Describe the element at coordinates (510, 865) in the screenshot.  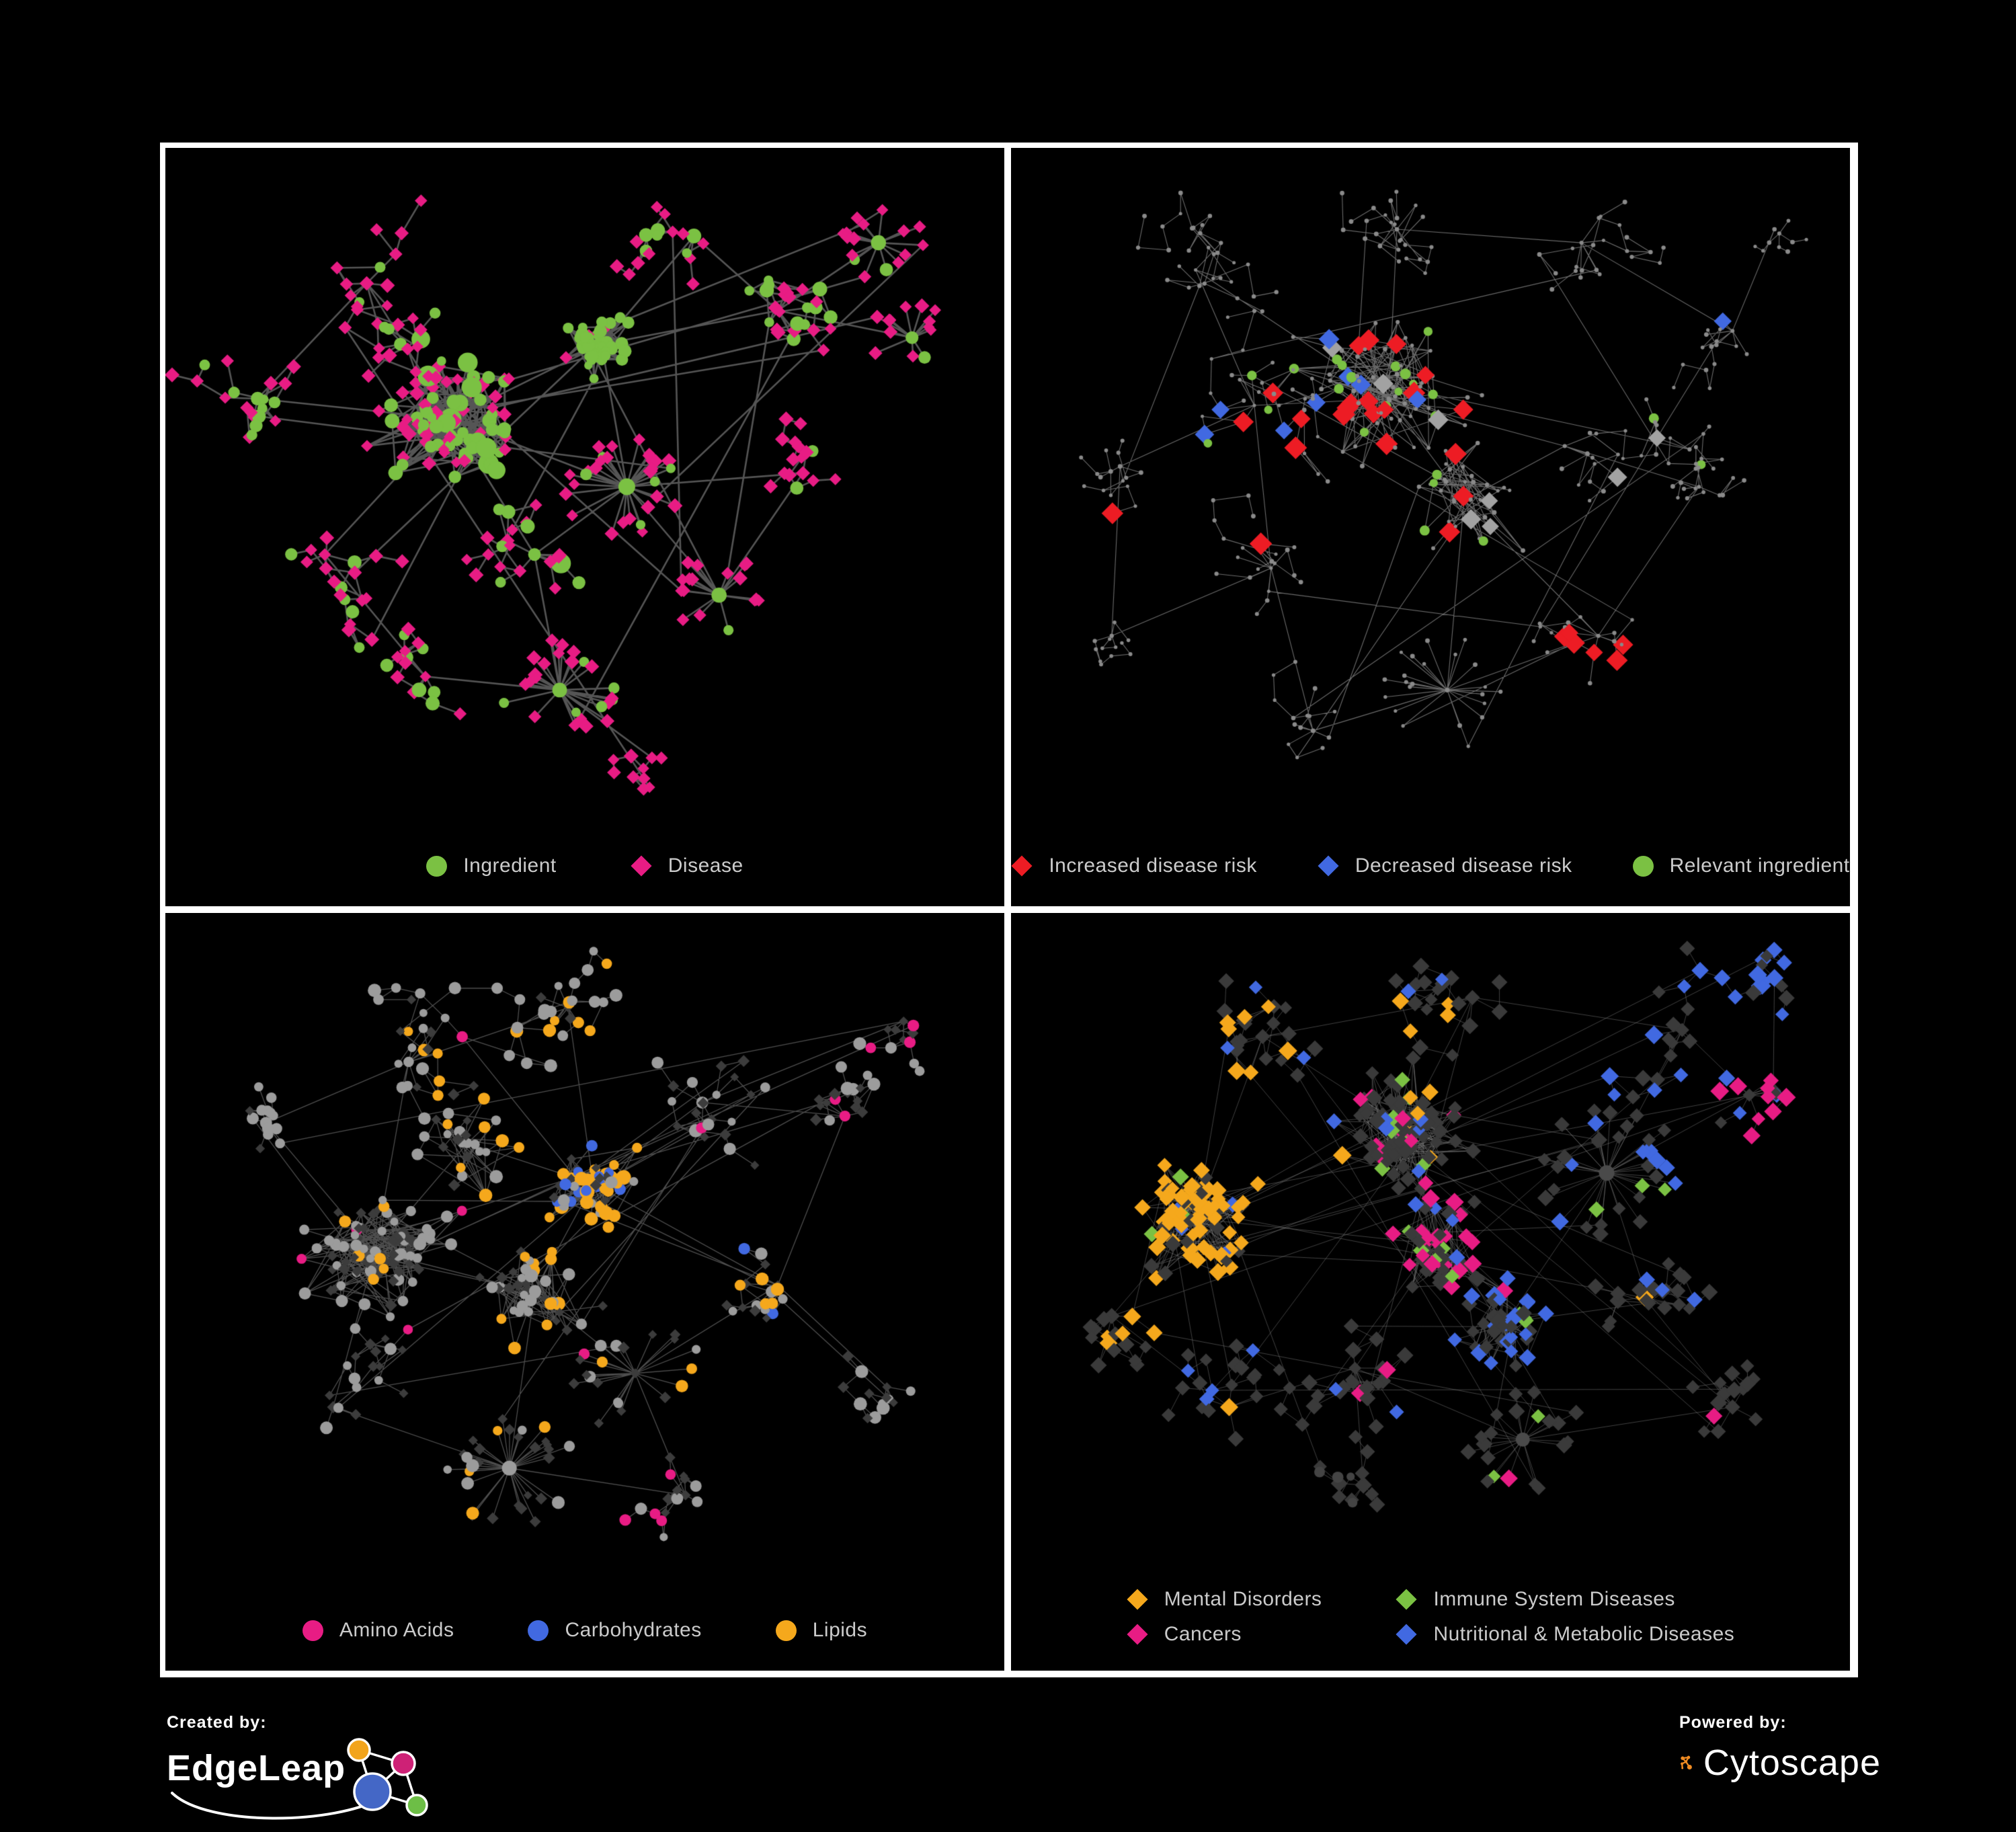
I see `legend-label: Ingredient` at that location.